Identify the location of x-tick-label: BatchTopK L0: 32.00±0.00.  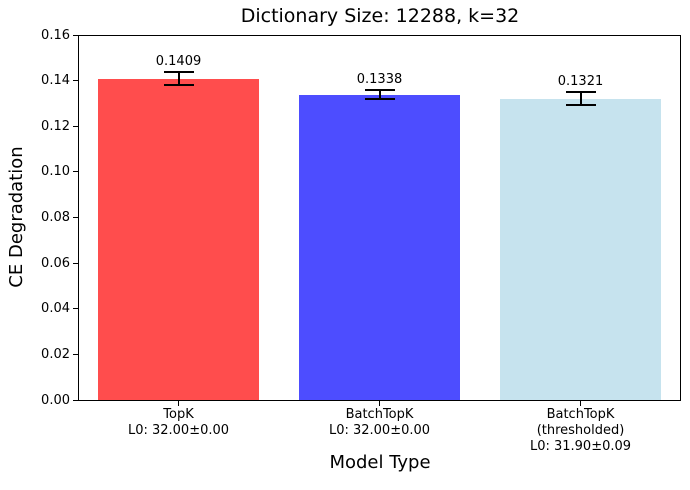
(379, 422).